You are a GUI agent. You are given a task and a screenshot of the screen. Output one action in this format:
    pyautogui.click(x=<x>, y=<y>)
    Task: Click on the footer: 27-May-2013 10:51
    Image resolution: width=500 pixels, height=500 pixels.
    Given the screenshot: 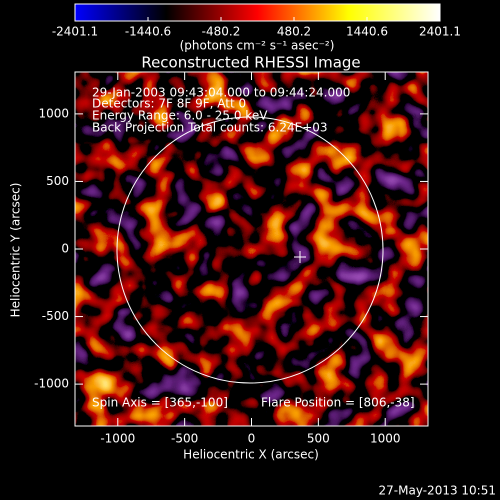 What is the action you would take?
    pyautogui.click(x=437, y=491)
    